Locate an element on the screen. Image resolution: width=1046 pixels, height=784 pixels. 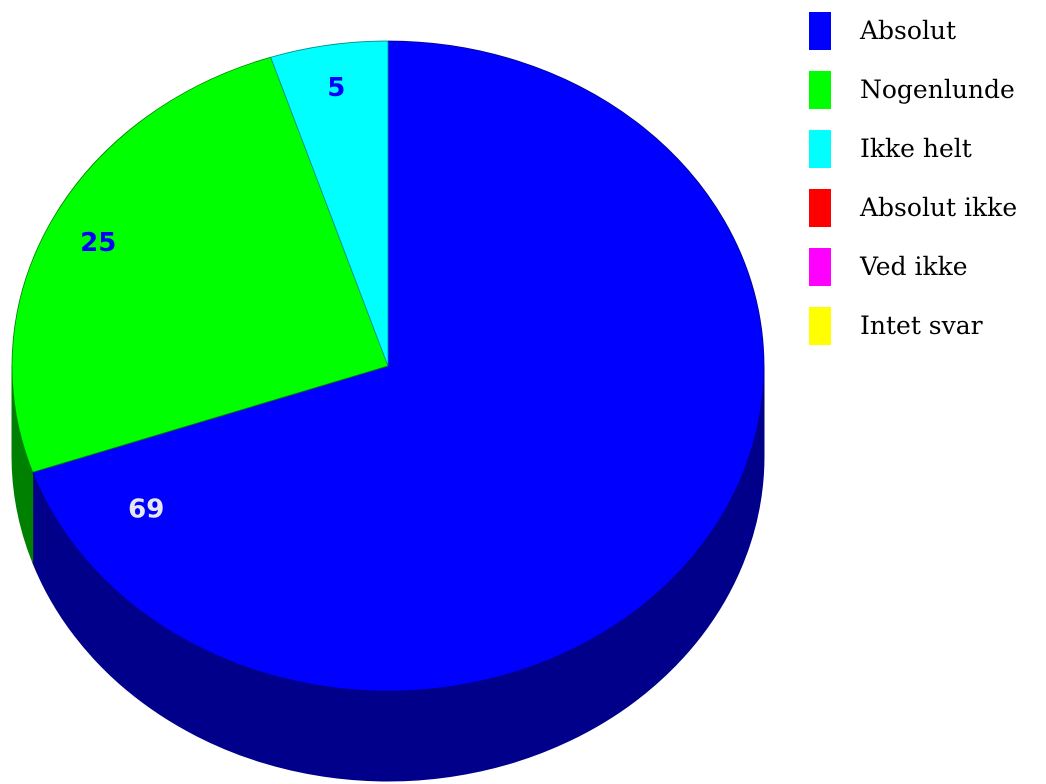
legend-label-ved-ikke: Ved ikke is located at coordinates (913, 266).